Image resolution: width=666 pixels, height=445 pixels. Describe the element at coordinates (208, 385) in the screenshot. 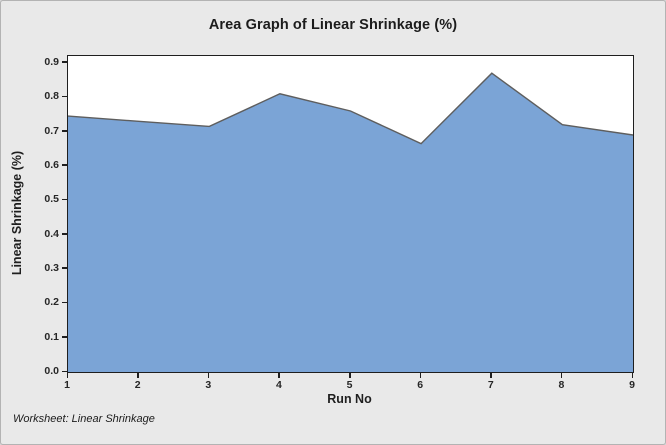

I see `x-tick-label: 3` at that location.